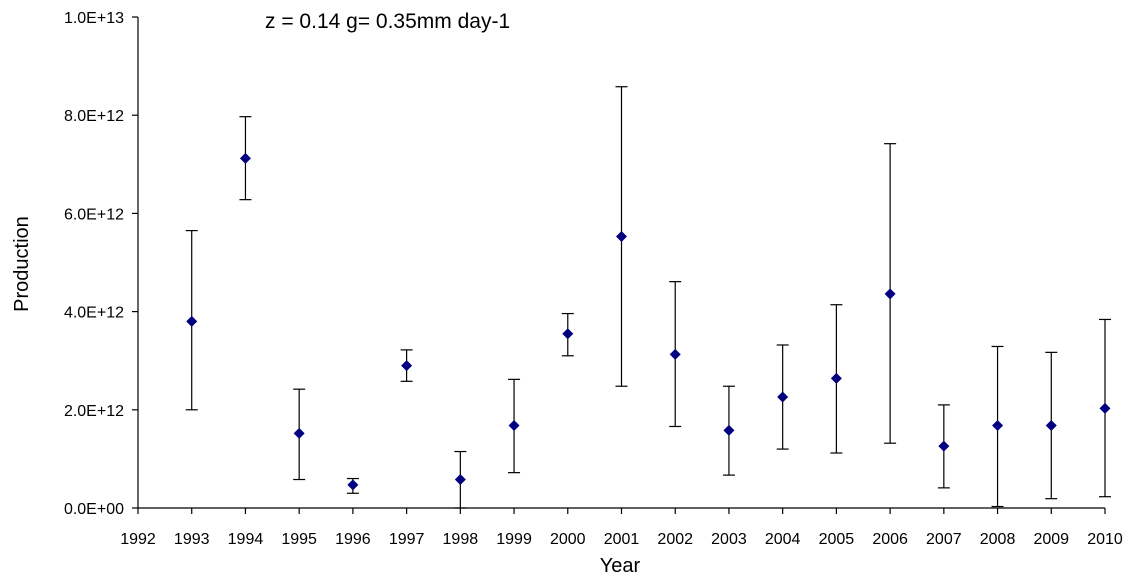  What do you see at coordinates (22, 264) in the screenshot?
I see `y-axis-label: Production` at bounding box center [22, 264].